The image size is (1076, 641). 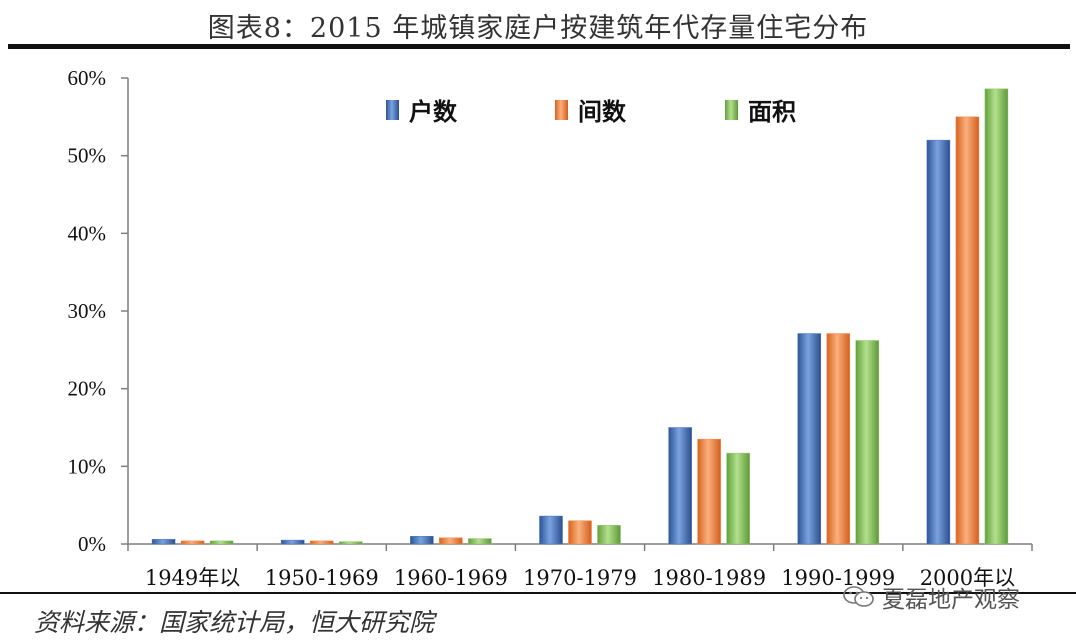 I want to click on legend-swatch-户数, so click(x=392, y=110).